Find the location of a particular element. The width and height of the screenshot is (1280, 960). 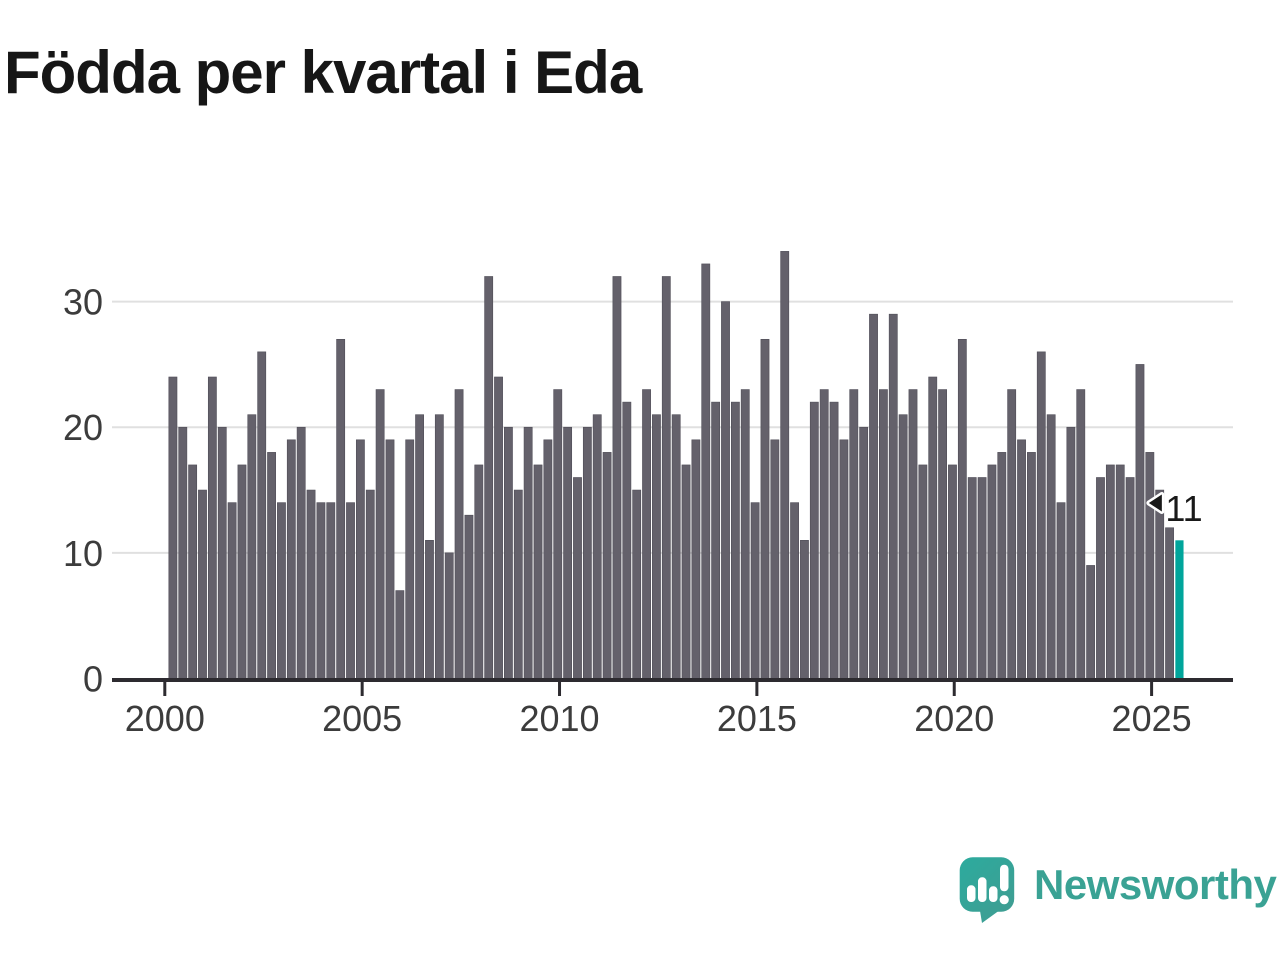

highlighted-bar is located at coordinates (1179, 609).